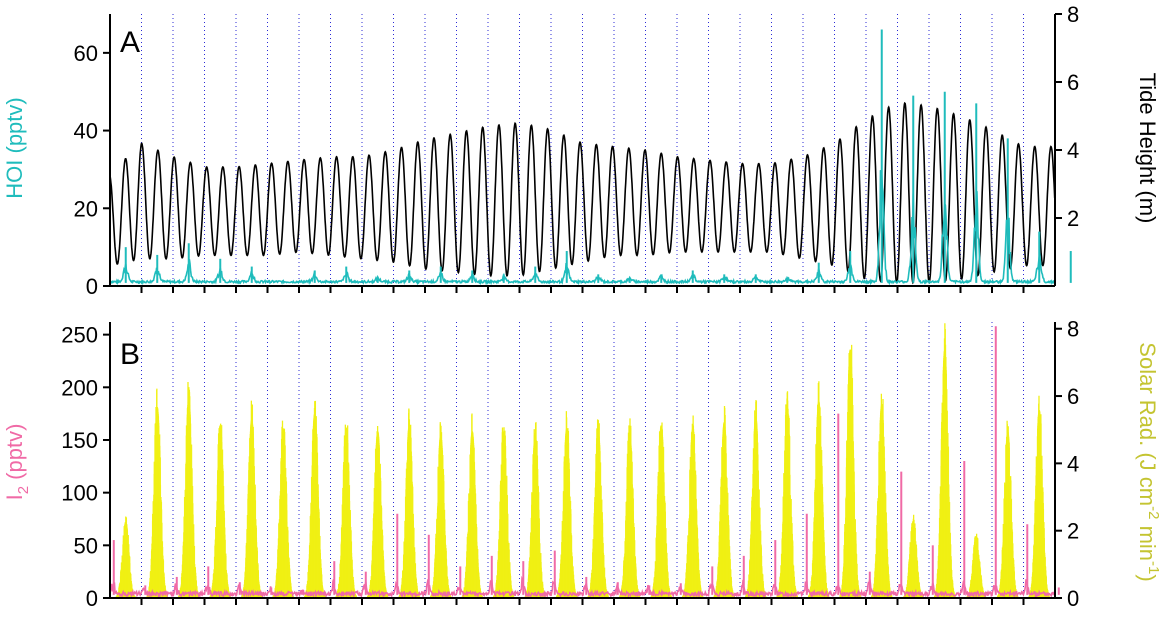  What do you see at coordinates (1073, 218) in the screenshot?
I see `panel-a-right-tick-label: 2` at bounding box center [1073, 218].